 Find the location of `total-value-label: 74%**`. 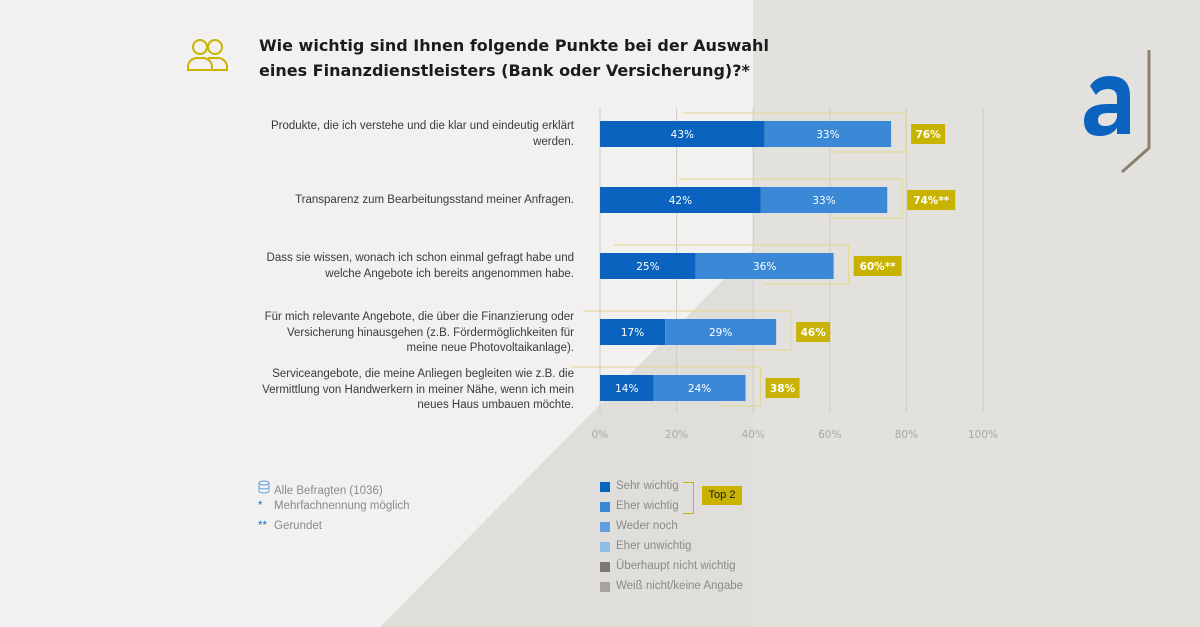

total-value-label: 74%** is located at coordinates (931, 201).